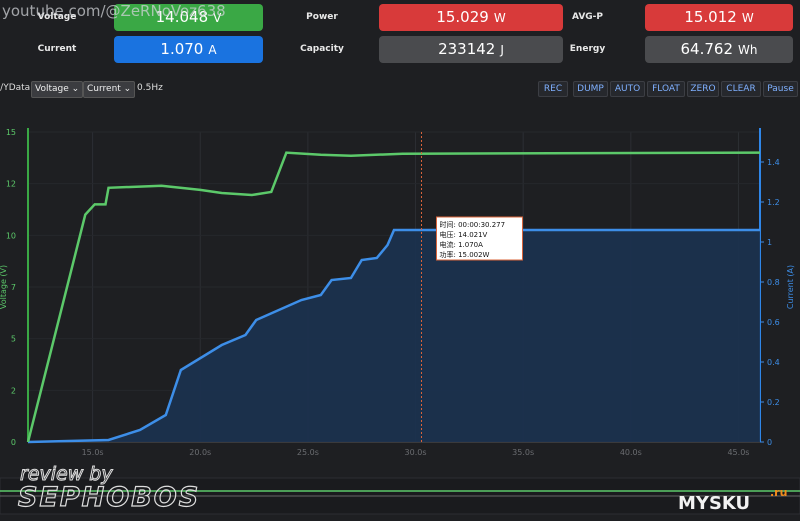  Describe the element at coordinates (463, 234) in the screenshot. I see `tooltip-text: 电压: 14.021V` at that location.